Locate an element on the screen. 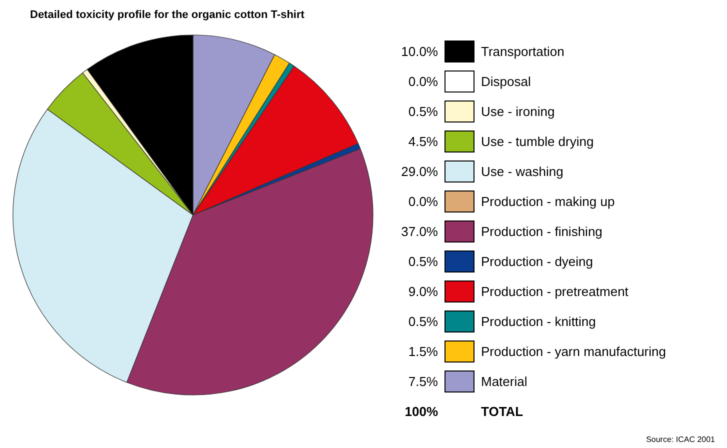 The width and height of the screenshot is (727, 448). legend-label: Production - making up is located at coordinates (548, 201).